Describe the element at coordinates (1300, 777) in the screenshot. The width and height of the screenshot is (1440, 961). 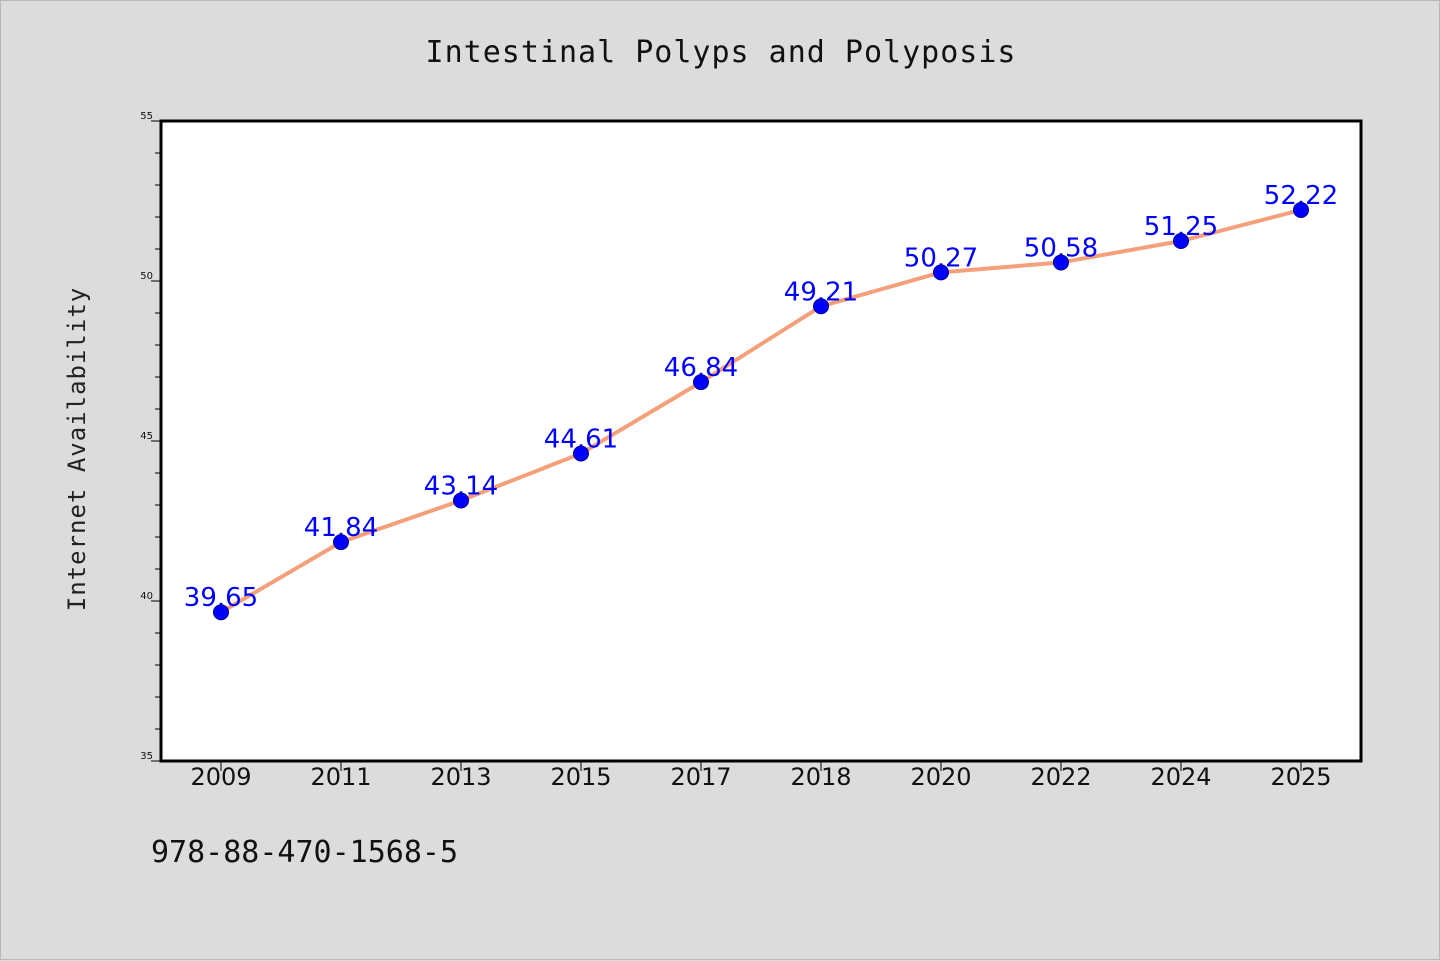
I see `x-tick-label: 2025` at that location.